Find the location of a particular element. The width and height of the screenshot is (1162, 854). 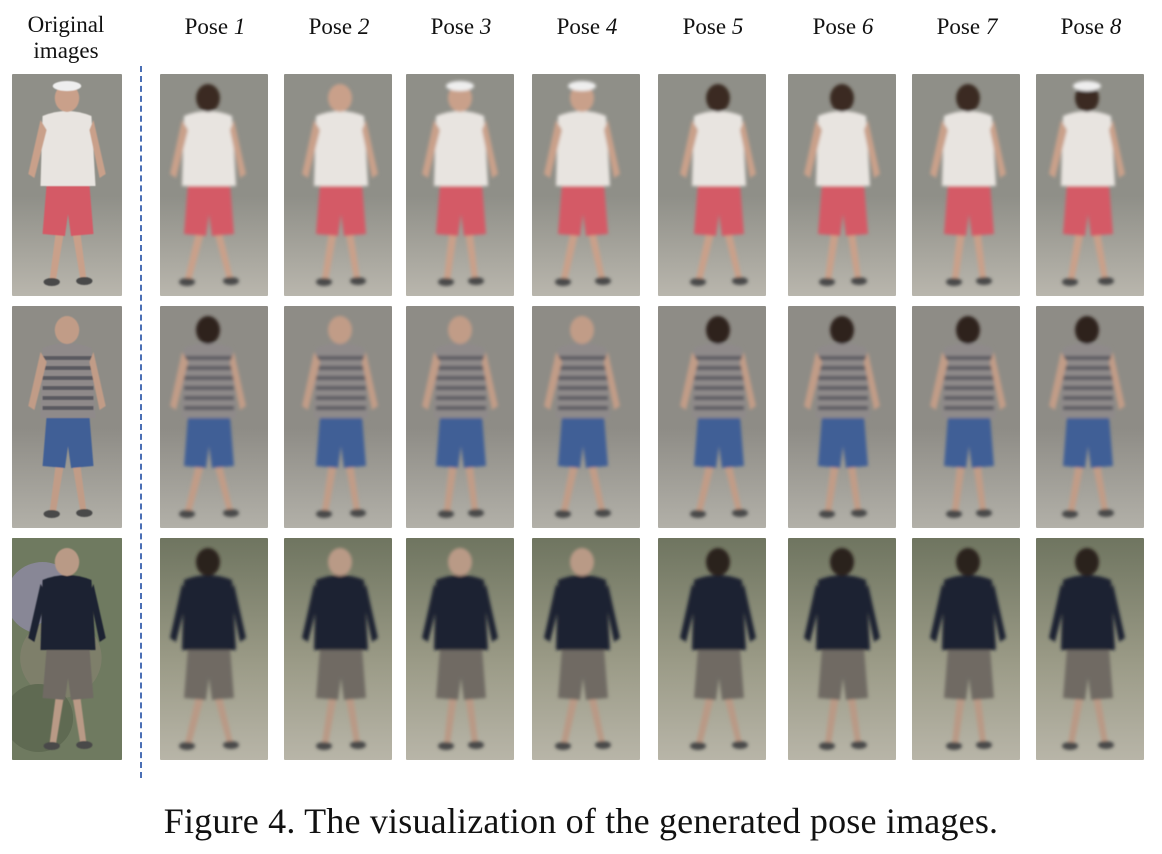

pose-header-4: Pose 4 is located at coordinates (587, 27).